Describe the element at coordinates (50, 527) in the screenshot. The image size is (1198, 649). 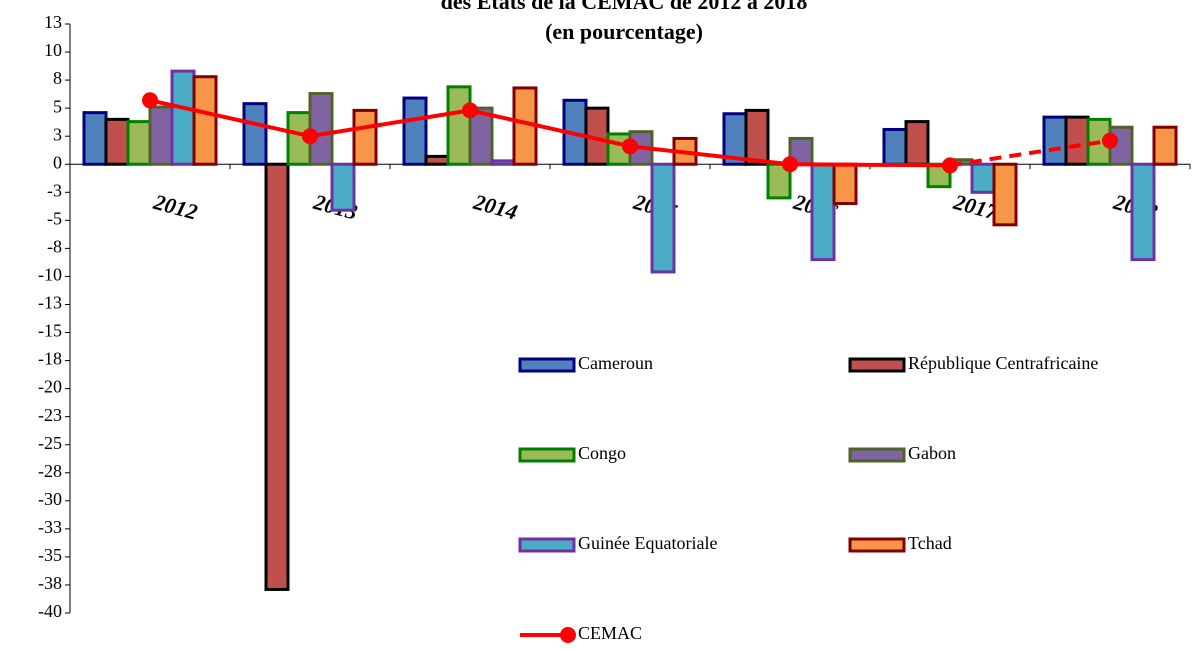
I see `y-tick-label: -33` at that location.